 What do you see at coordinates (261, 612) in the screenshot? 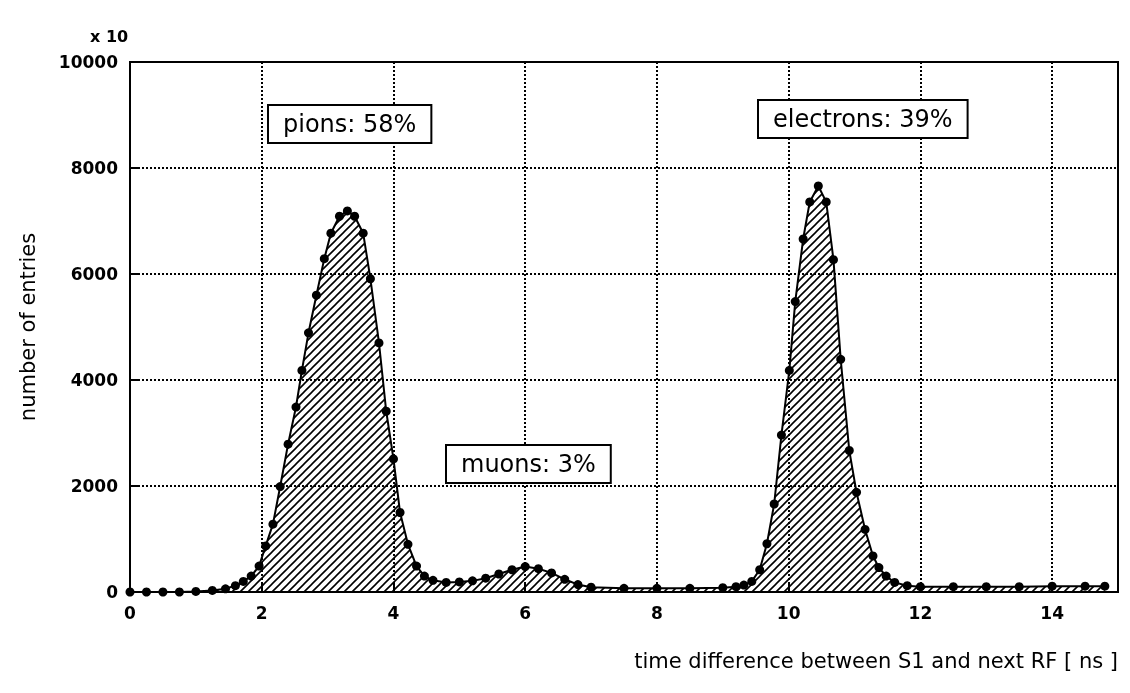
I see `x-tick-label: 2` at bounding box center [261, 612].